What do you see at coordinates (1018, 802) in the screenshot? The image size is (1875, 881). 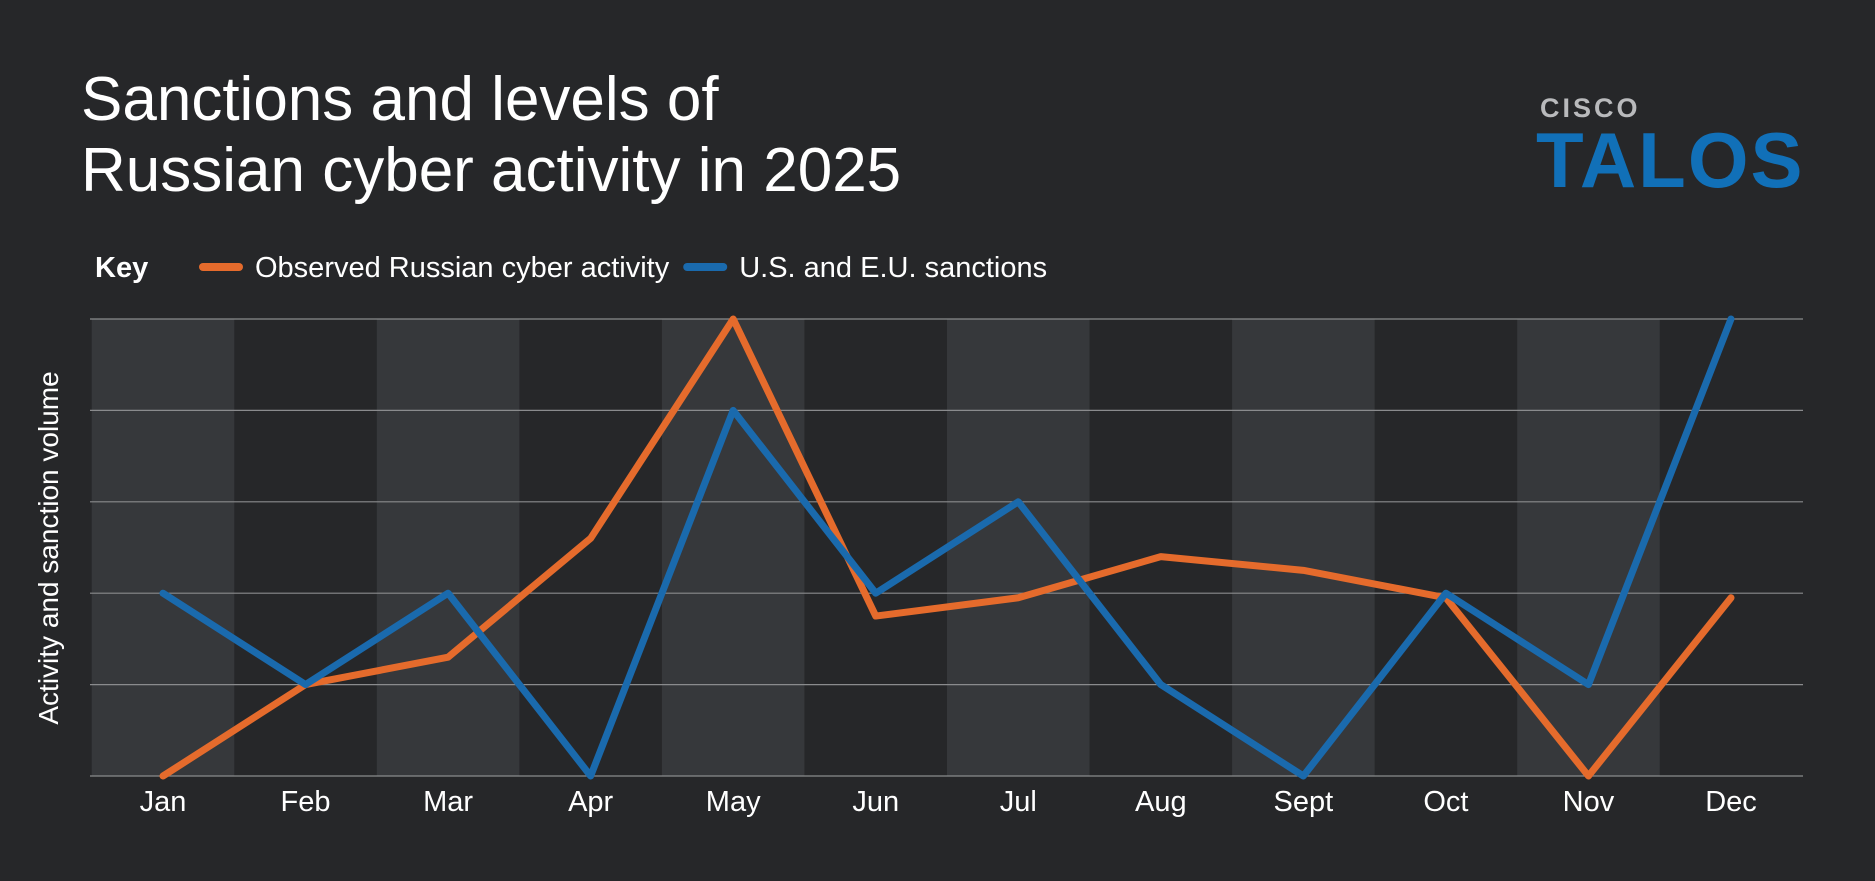 I see `x-tick-label: Jul` at bounding box center [1018, 802].